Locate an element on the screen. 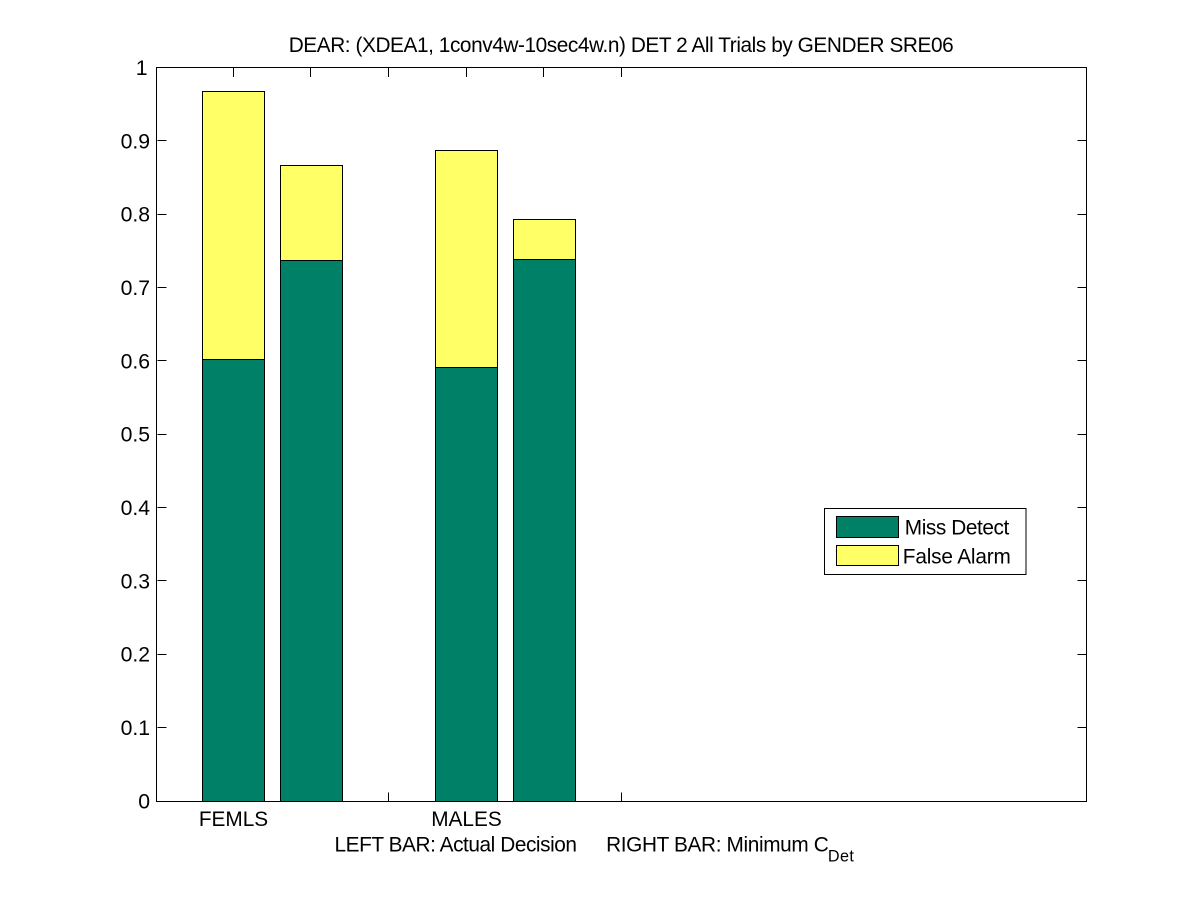  svg-text: False Alarm is located at coordinates (957, 557).